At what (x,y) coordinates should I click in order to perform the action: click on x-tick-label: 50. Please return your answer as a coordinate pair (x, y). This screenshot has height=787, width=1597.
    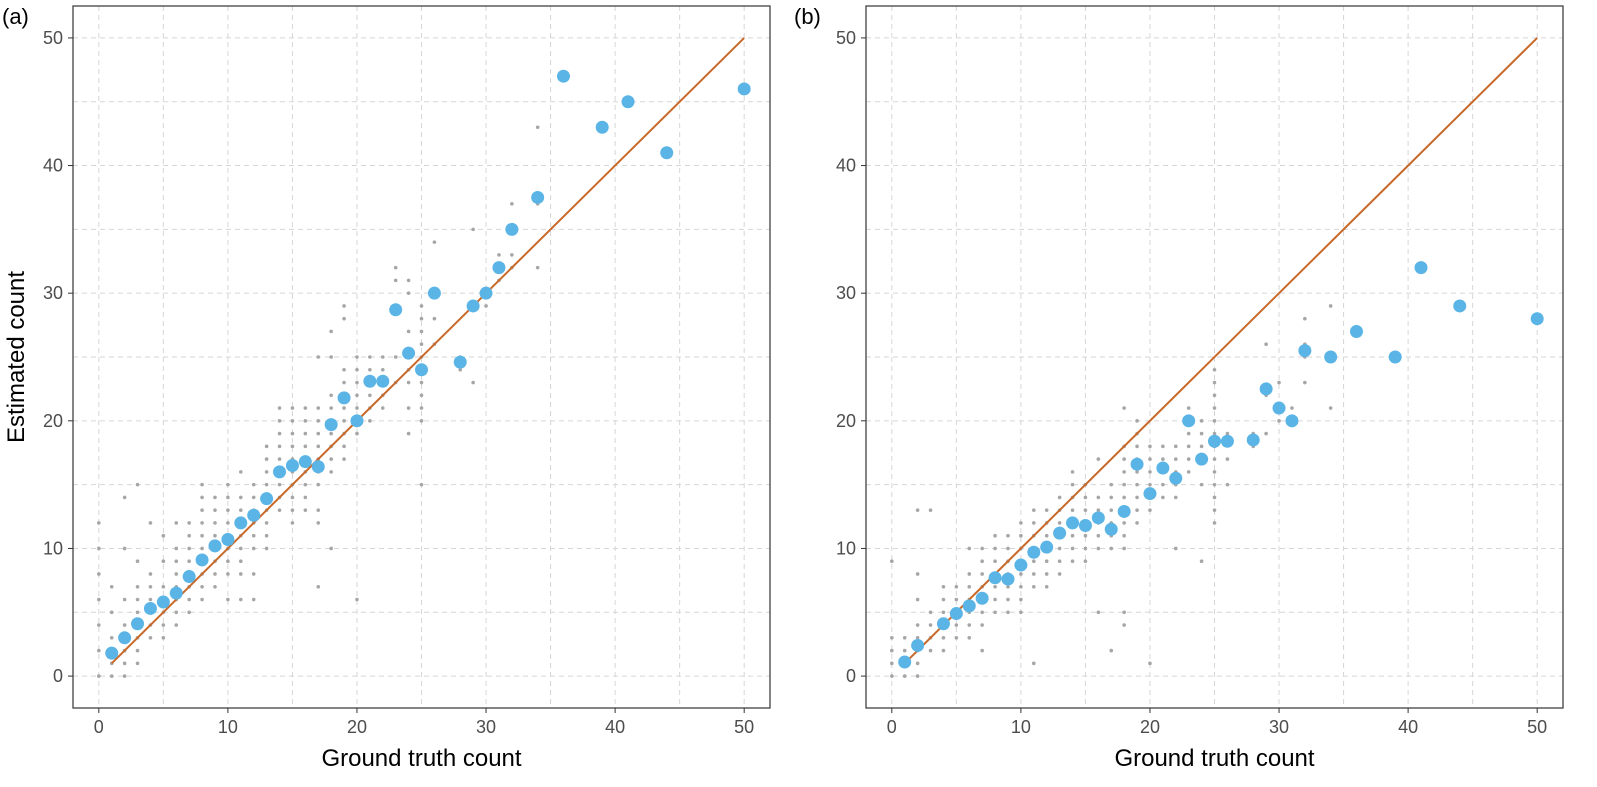
    Looking at the image, I should click on (744, 727).